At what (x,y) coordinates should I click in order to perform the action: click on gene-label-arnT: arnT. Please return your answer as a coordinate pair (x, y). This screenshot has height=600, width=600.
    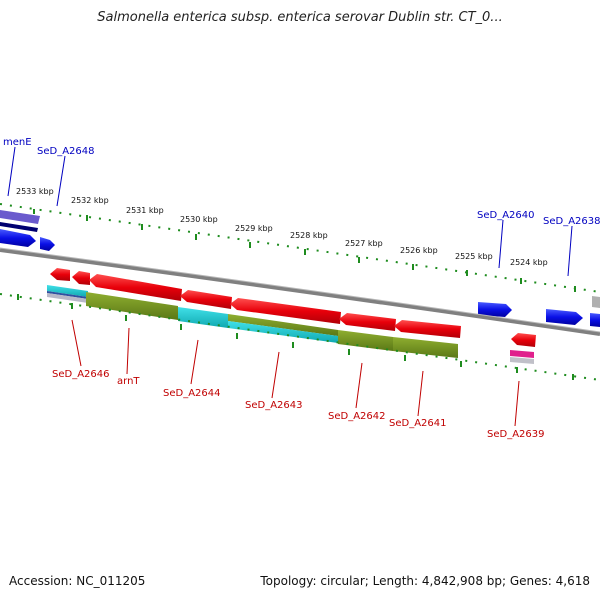
    Looking at the image, I should click on (128, 381).